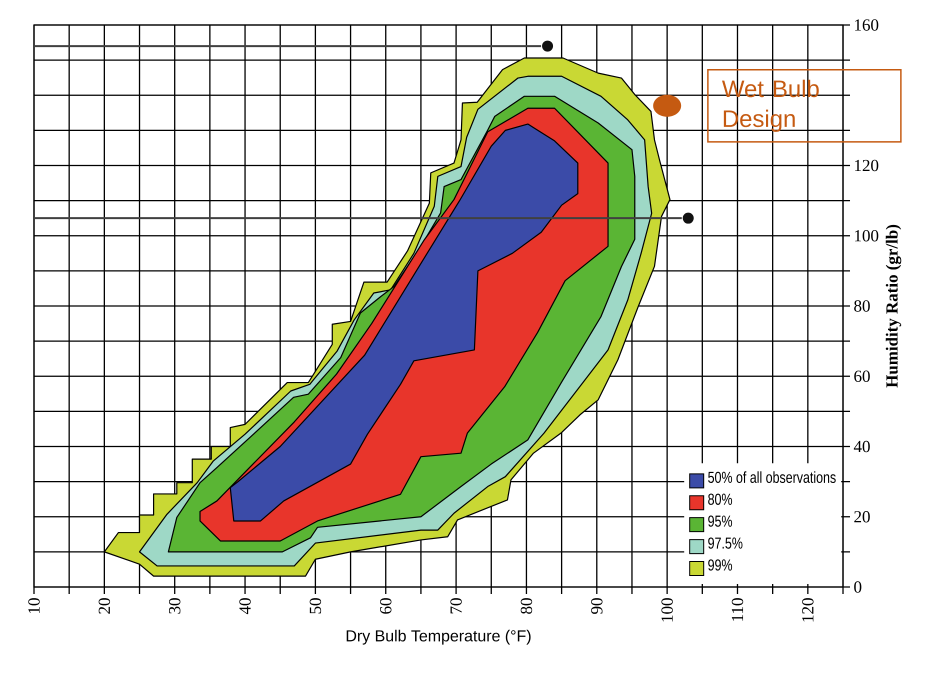 Image resolution: width=927 pixels, height=681 pixels. Describe the element at coordinates (316, 606) in the screenshot. I see `x-tick-label: 50` at that location.